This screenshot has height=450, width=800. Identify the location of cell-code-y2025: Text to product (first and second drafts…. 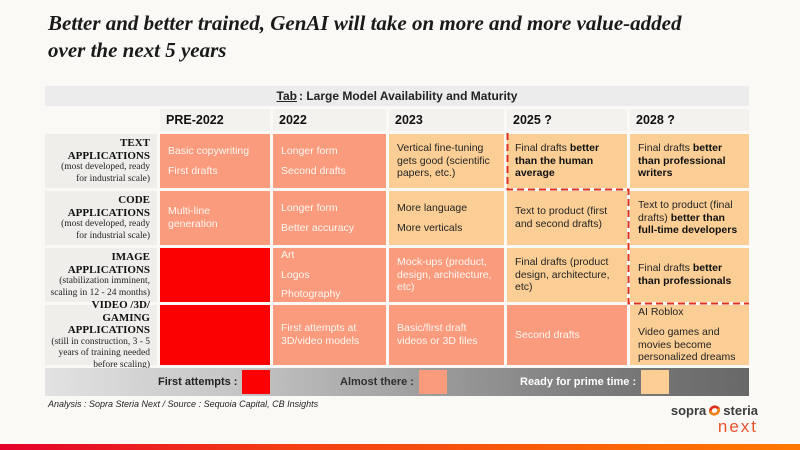
(567, 218).